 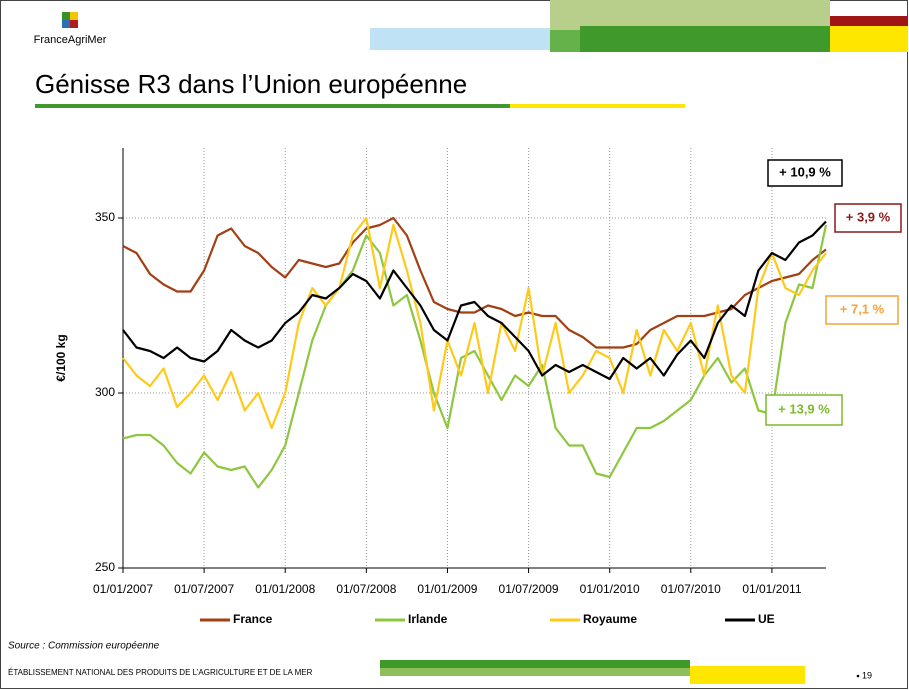 What do you see at coordinates (428, 619) in the screenshot?
I see `legend-label: Irlande` at bounding box center [428, 619].